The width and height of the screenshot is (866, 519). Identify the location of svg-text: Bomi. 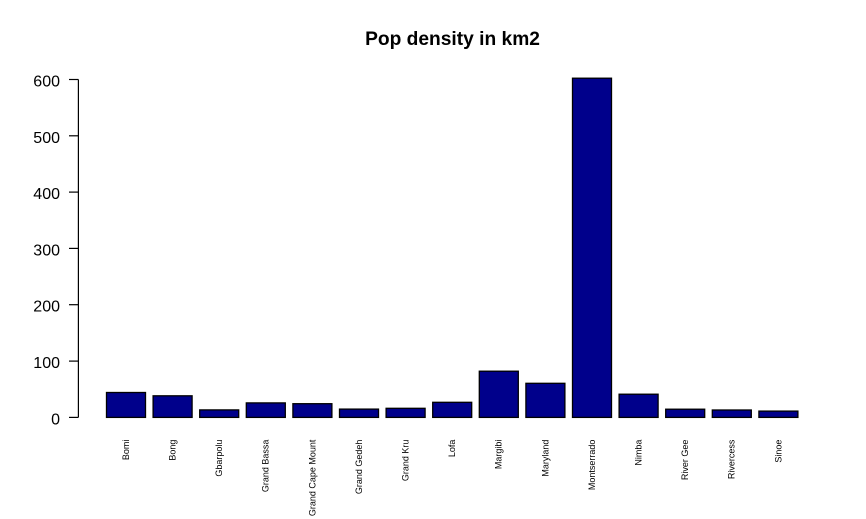
(126, 450).